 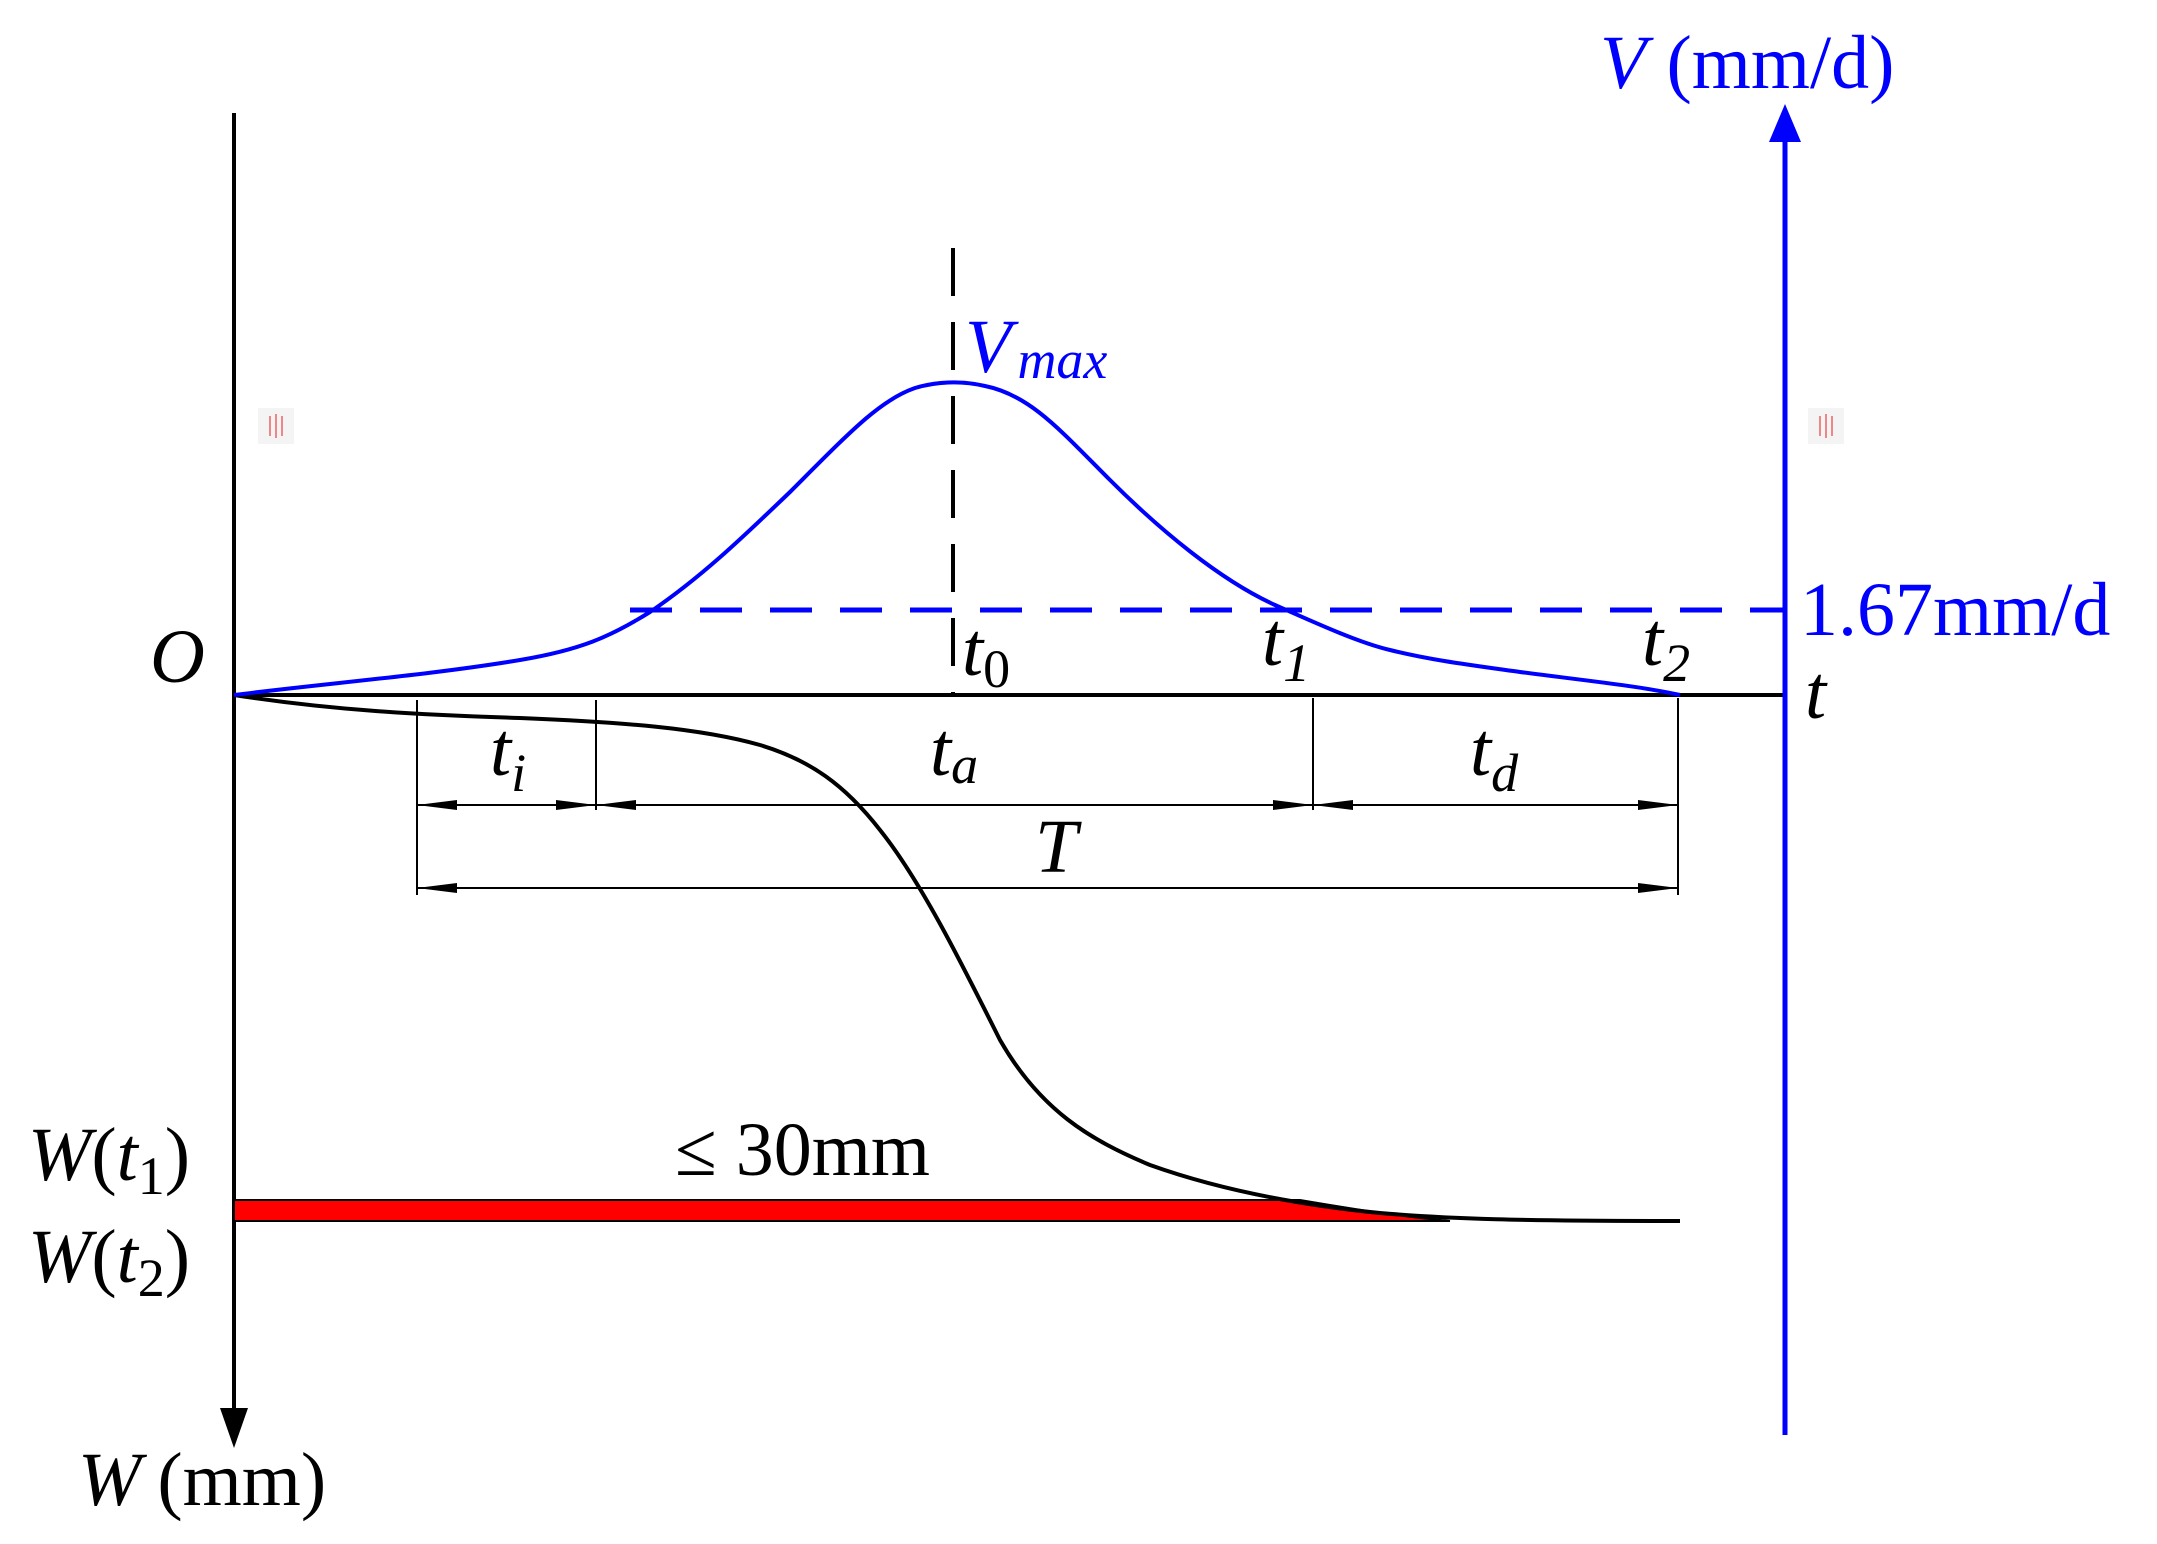 I want to click on t0-label: t0, so click(x=986, y=653).